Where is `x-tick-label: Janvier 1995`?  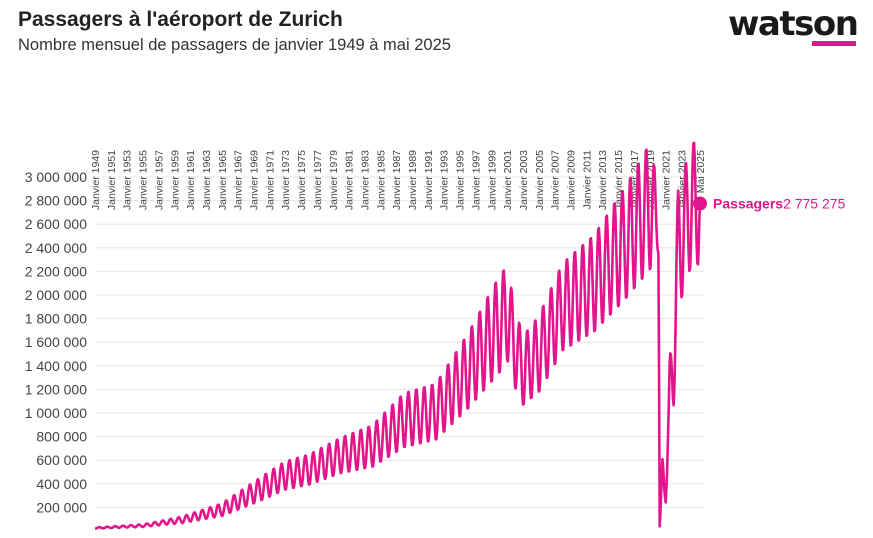
x-tick-label: Janvier 1995 is located at coordinates (461, 180).